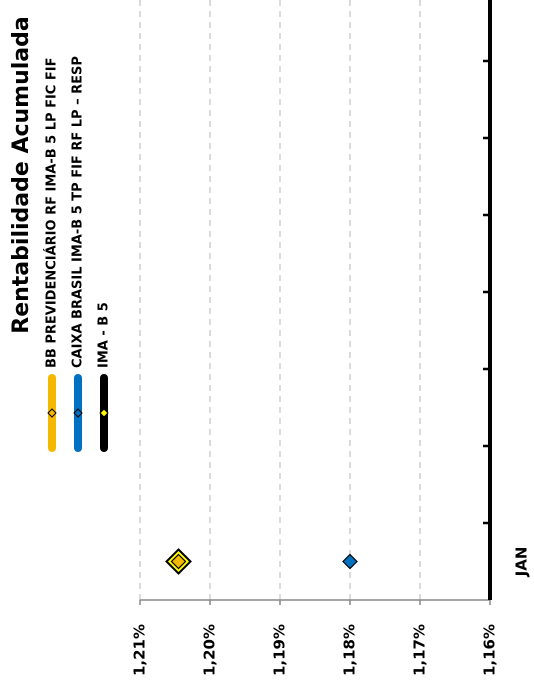 The height and width of the screenshot is (696, 534). What do you see at coordinates (140, 650) in the screenshot?
I see `y-tick-label: 1,21%` at bounding box center [140, 650].